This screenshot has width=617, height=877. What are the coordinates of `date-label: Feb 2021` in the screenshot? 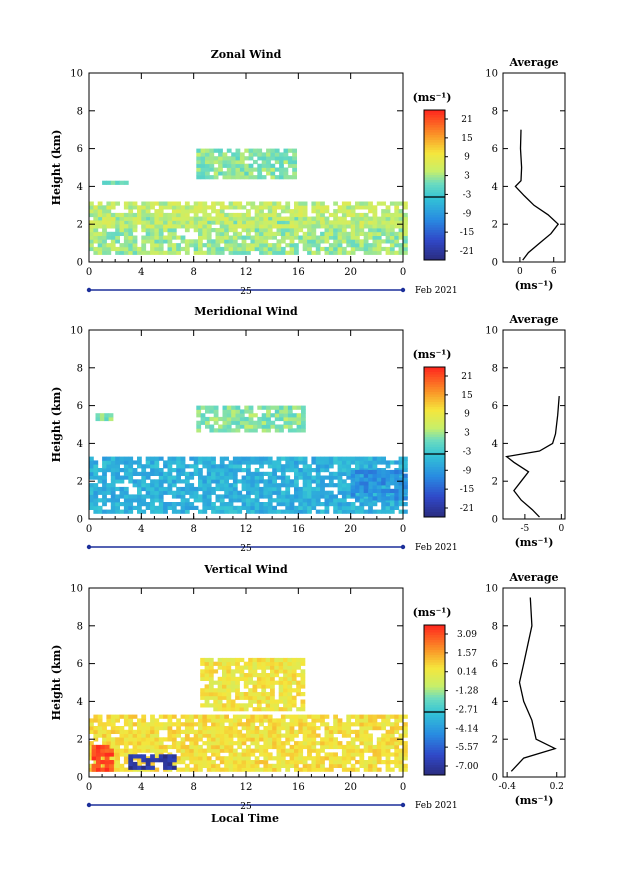 It's located at (436, 291).